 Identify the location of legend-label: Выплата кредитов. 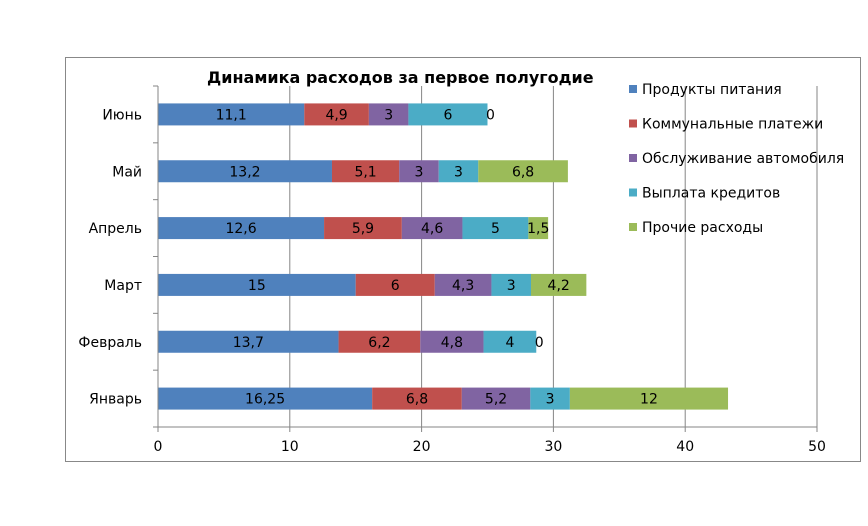
(711, 194).